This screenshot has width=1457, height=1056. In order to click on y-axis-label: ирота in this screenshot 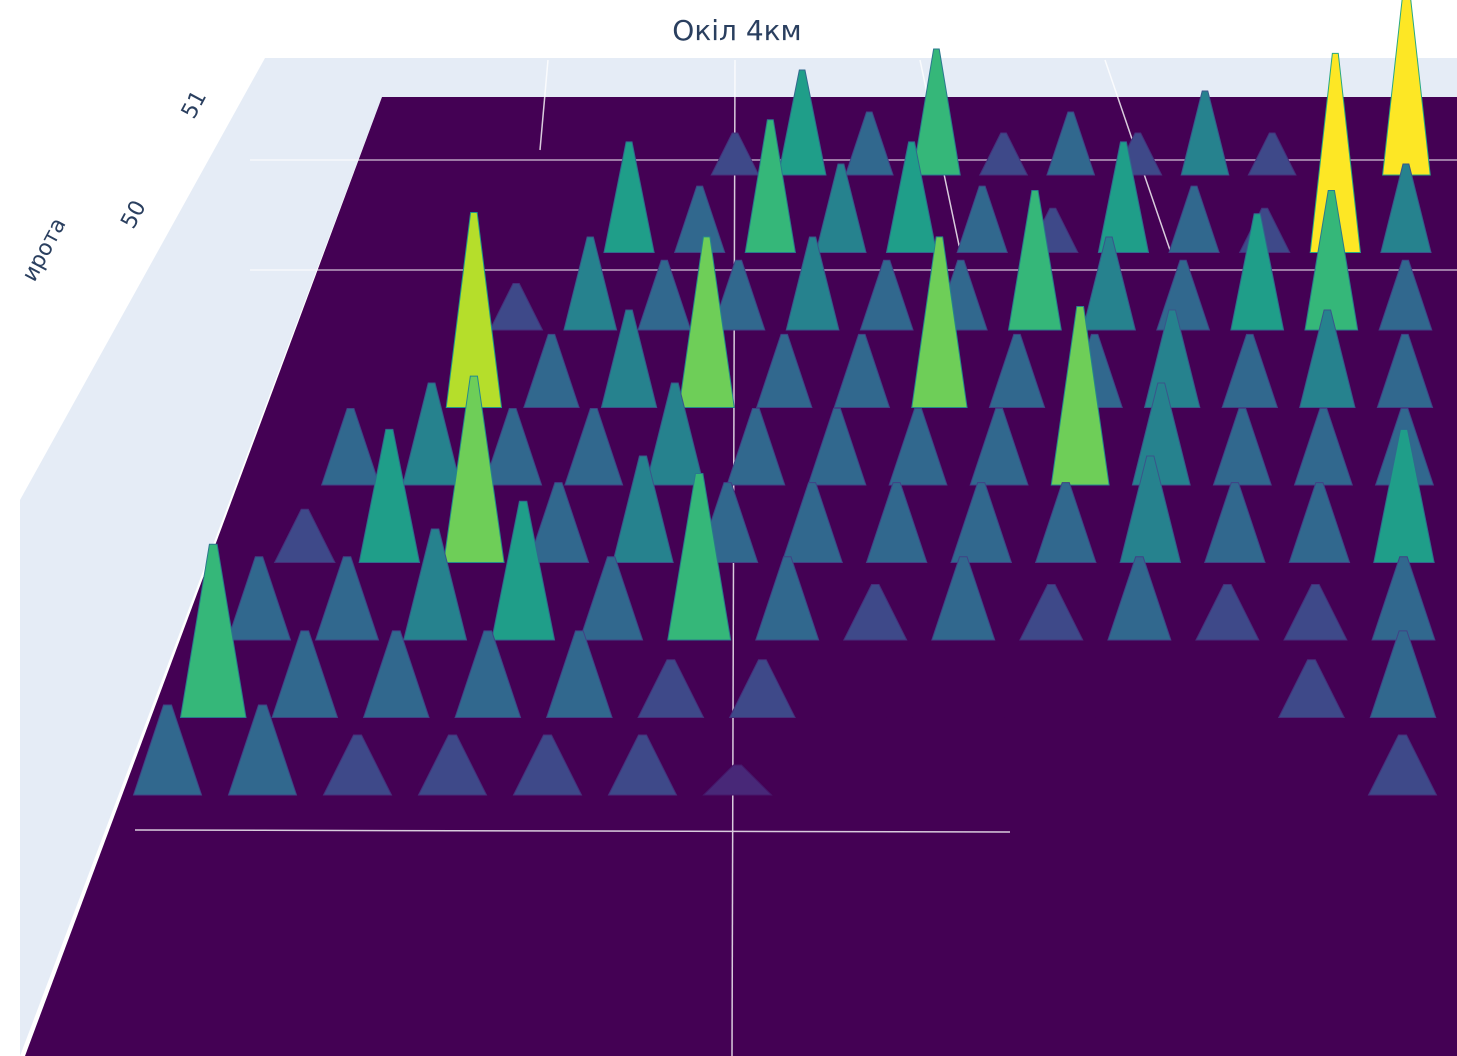, I will do `click(45, 250)`.